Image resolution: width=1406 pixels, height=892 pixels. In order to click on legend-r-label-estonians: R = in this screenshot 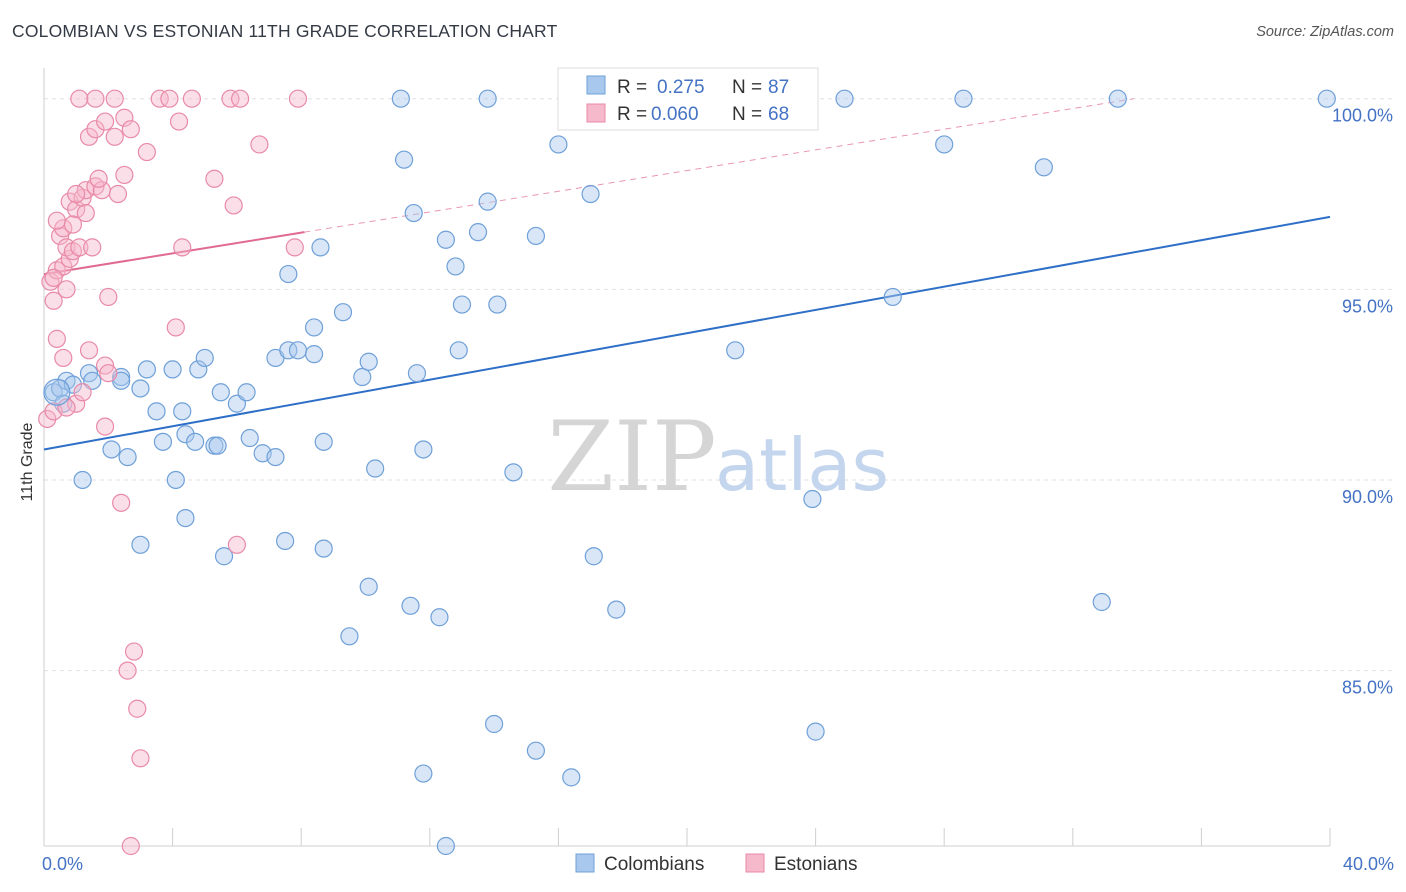, I will do `click(632, 114)`.